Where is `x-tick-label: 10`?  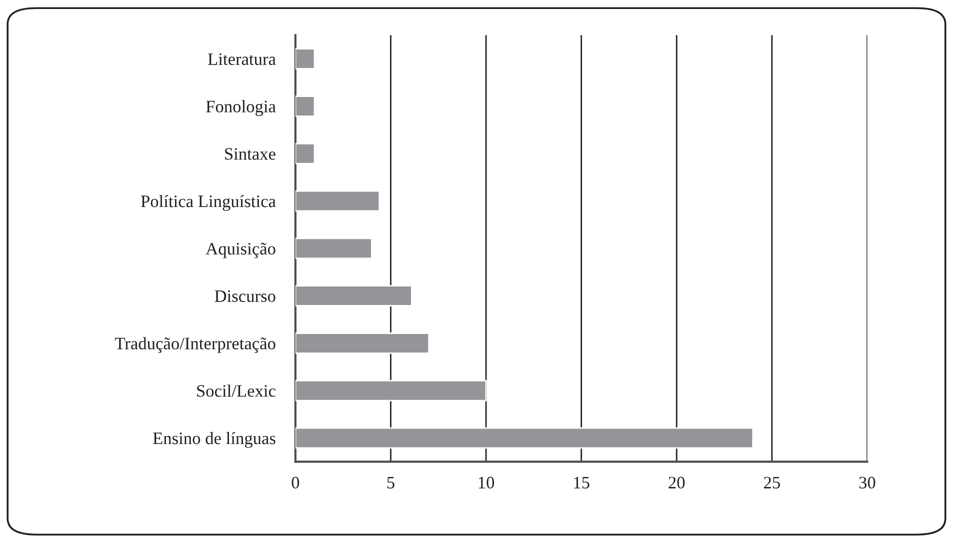
x-tick-label: 10 is located at coordinates (486, 482).